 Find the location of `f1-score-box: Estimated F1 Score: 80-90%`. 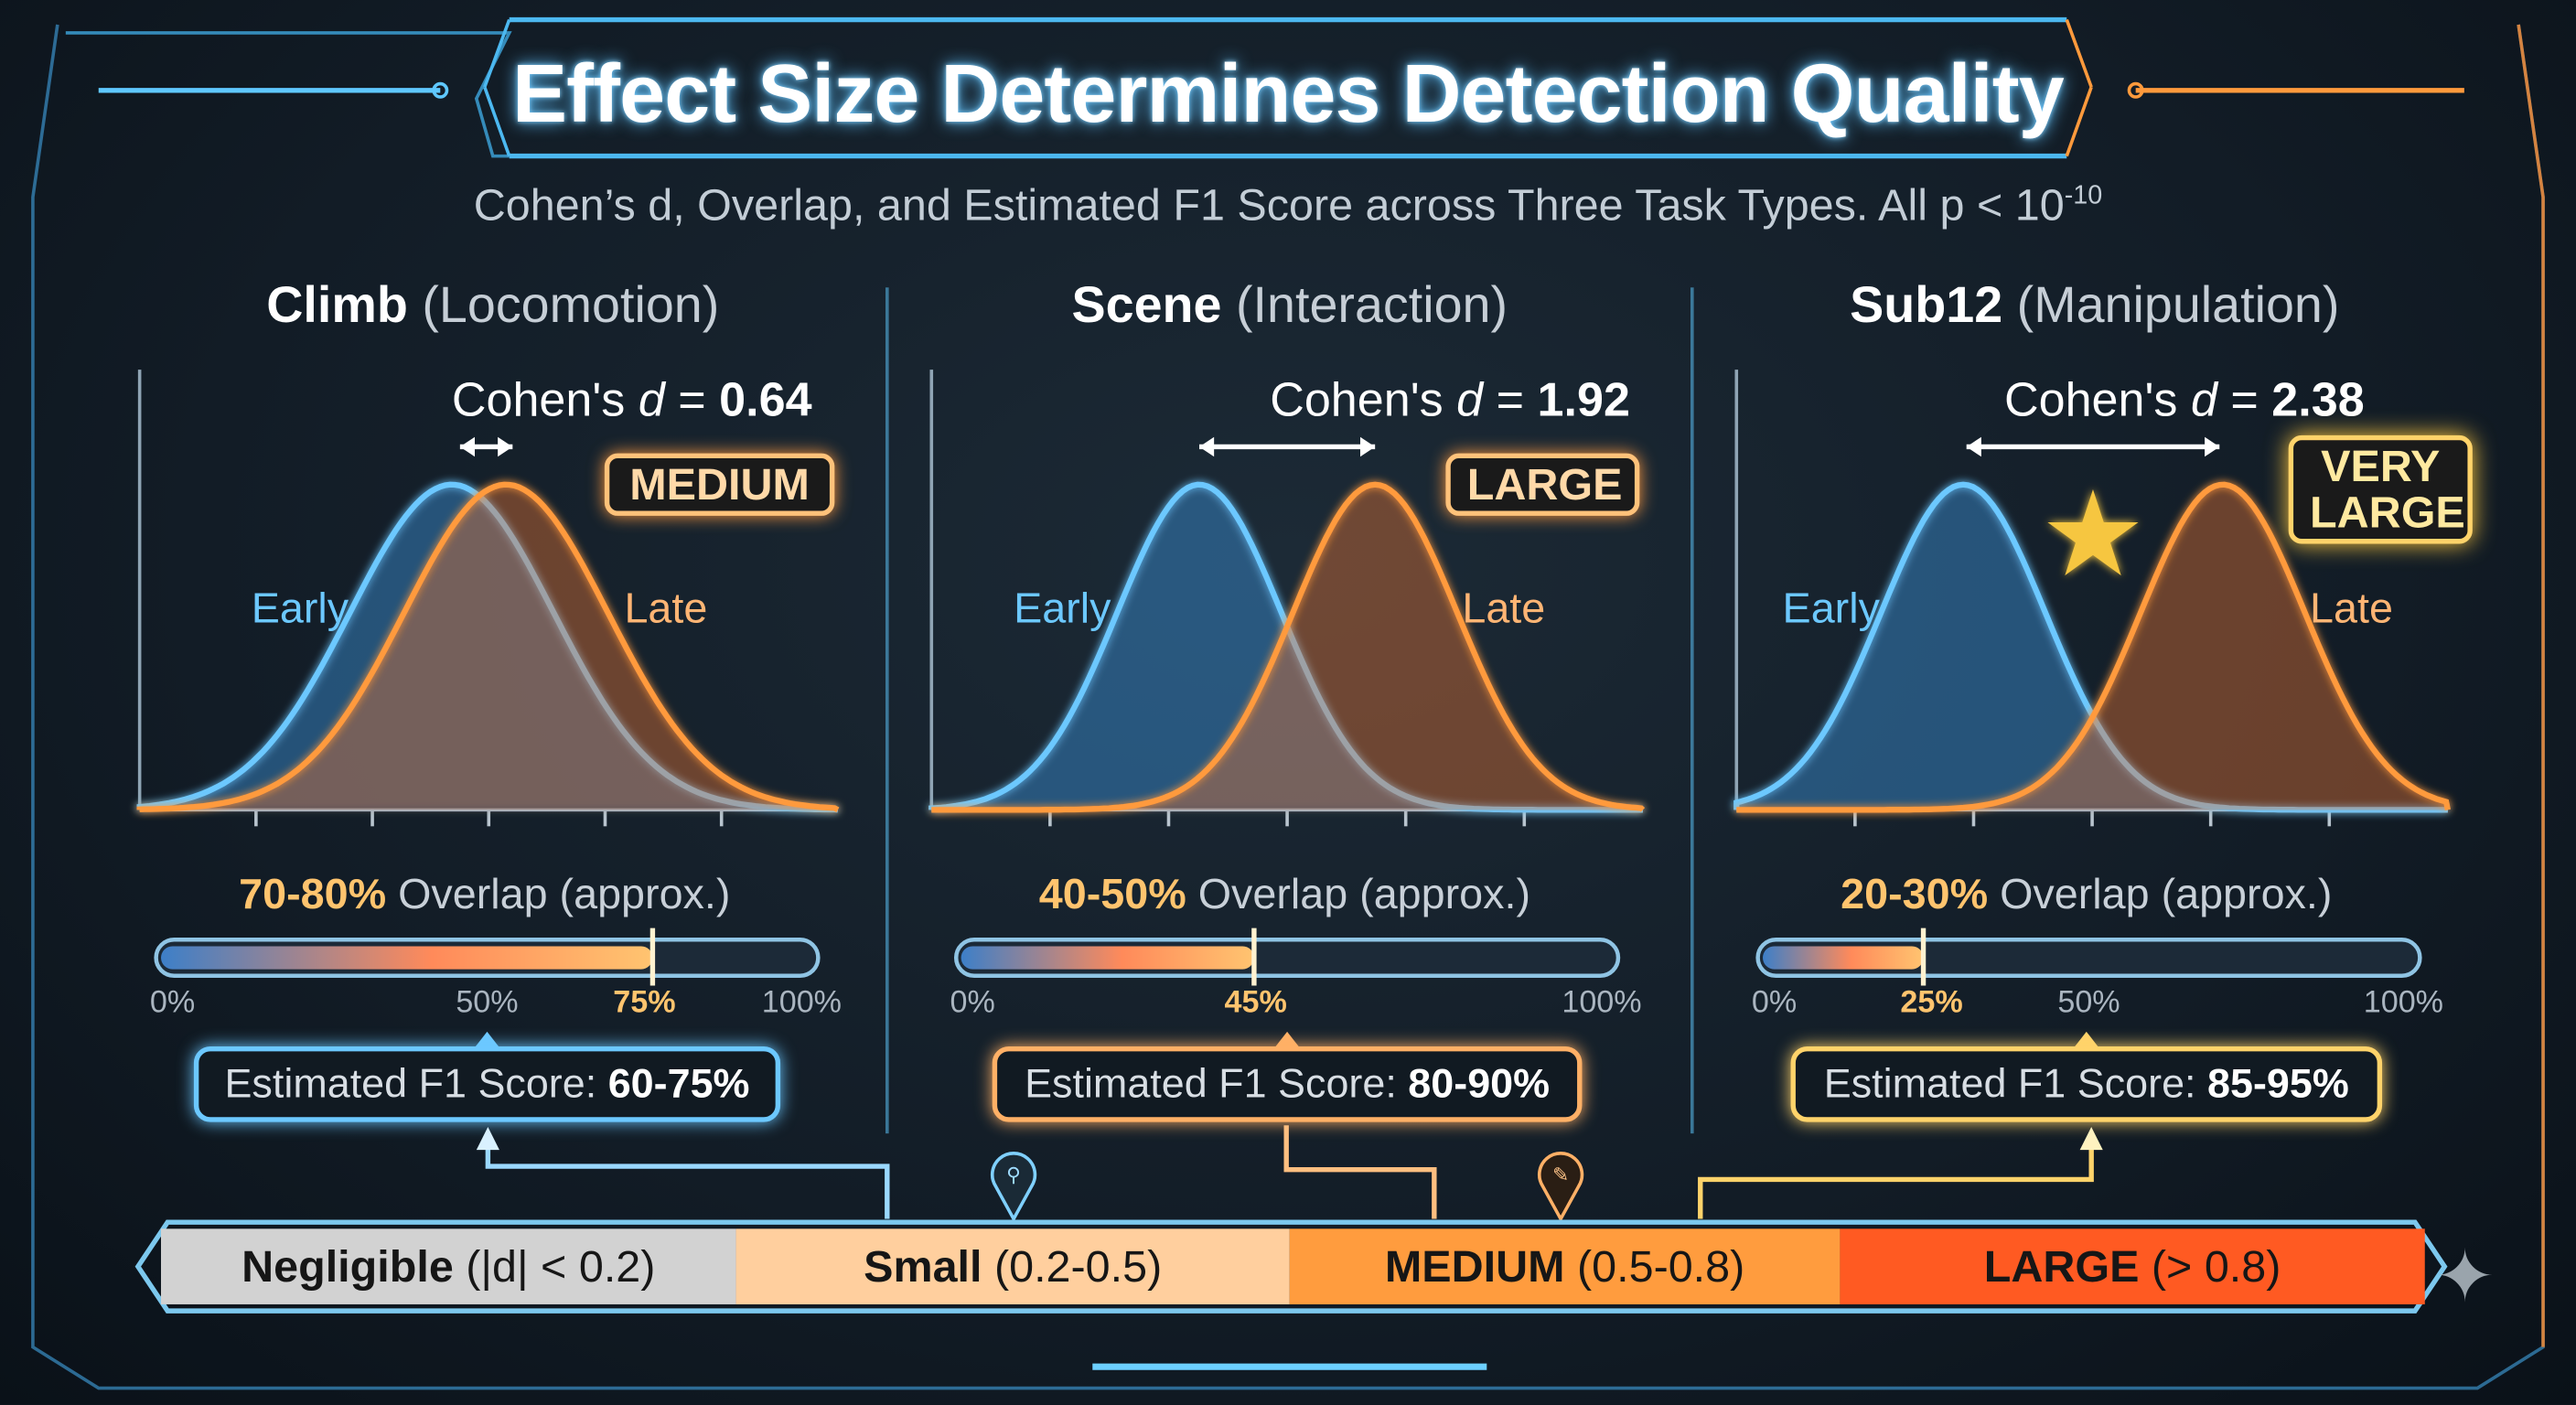

f1-score-box: Estimated F1 Score: 80-90% is located at coordinates (1288, 1084).